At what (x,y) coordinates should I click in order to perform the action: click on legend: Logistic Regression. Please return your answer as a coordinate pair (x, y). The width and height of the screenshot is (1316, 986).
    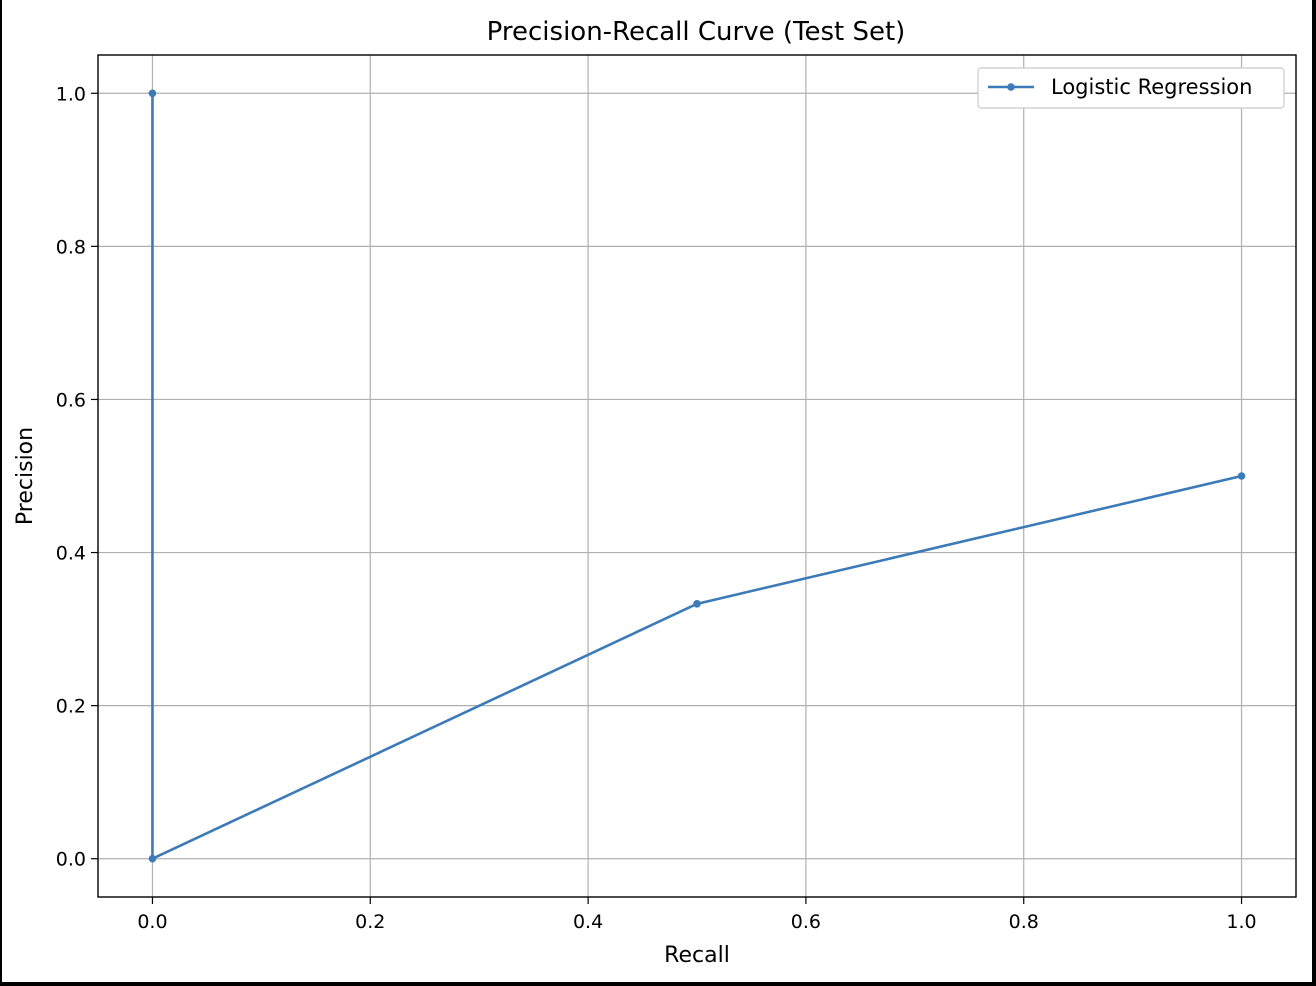
    Looking at the image, I should click on (1131, 88).